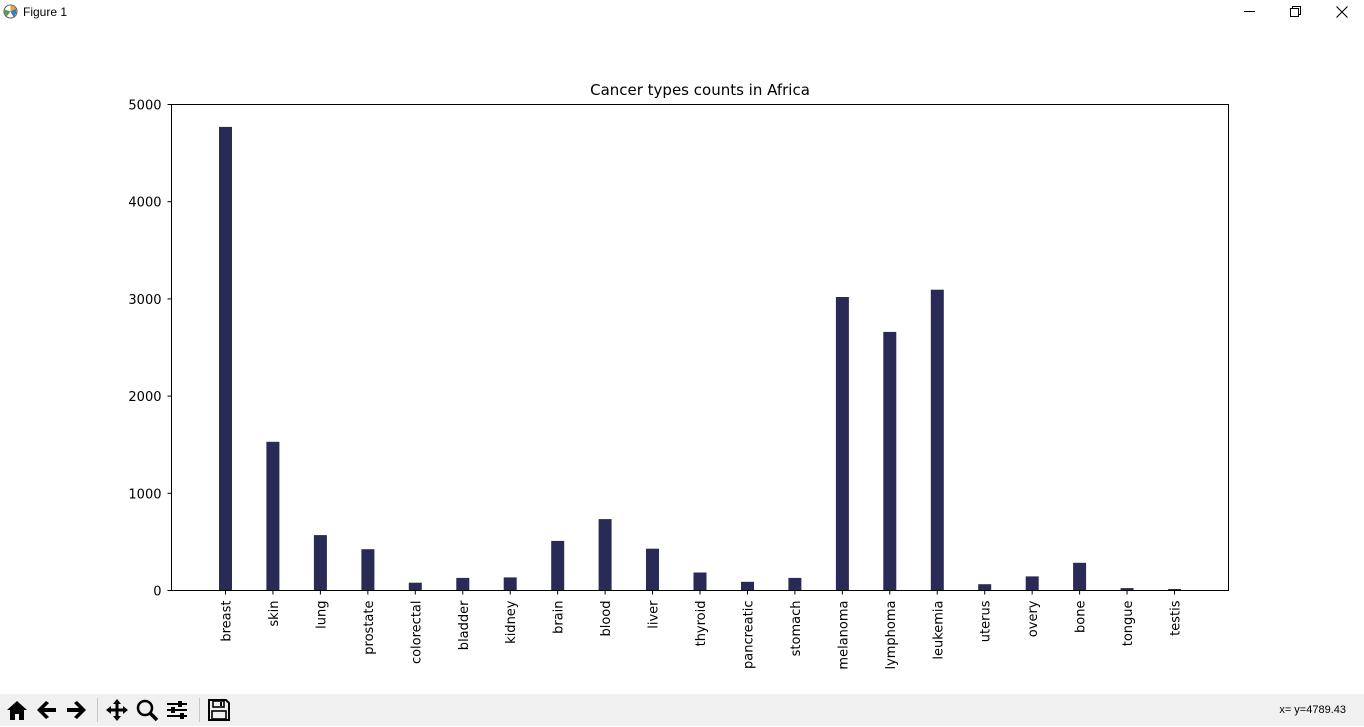  Describe the element at coordinates (748, 635) in the screenshot. I see `x-tick-label-pancreatic: pancreatic` at that location.